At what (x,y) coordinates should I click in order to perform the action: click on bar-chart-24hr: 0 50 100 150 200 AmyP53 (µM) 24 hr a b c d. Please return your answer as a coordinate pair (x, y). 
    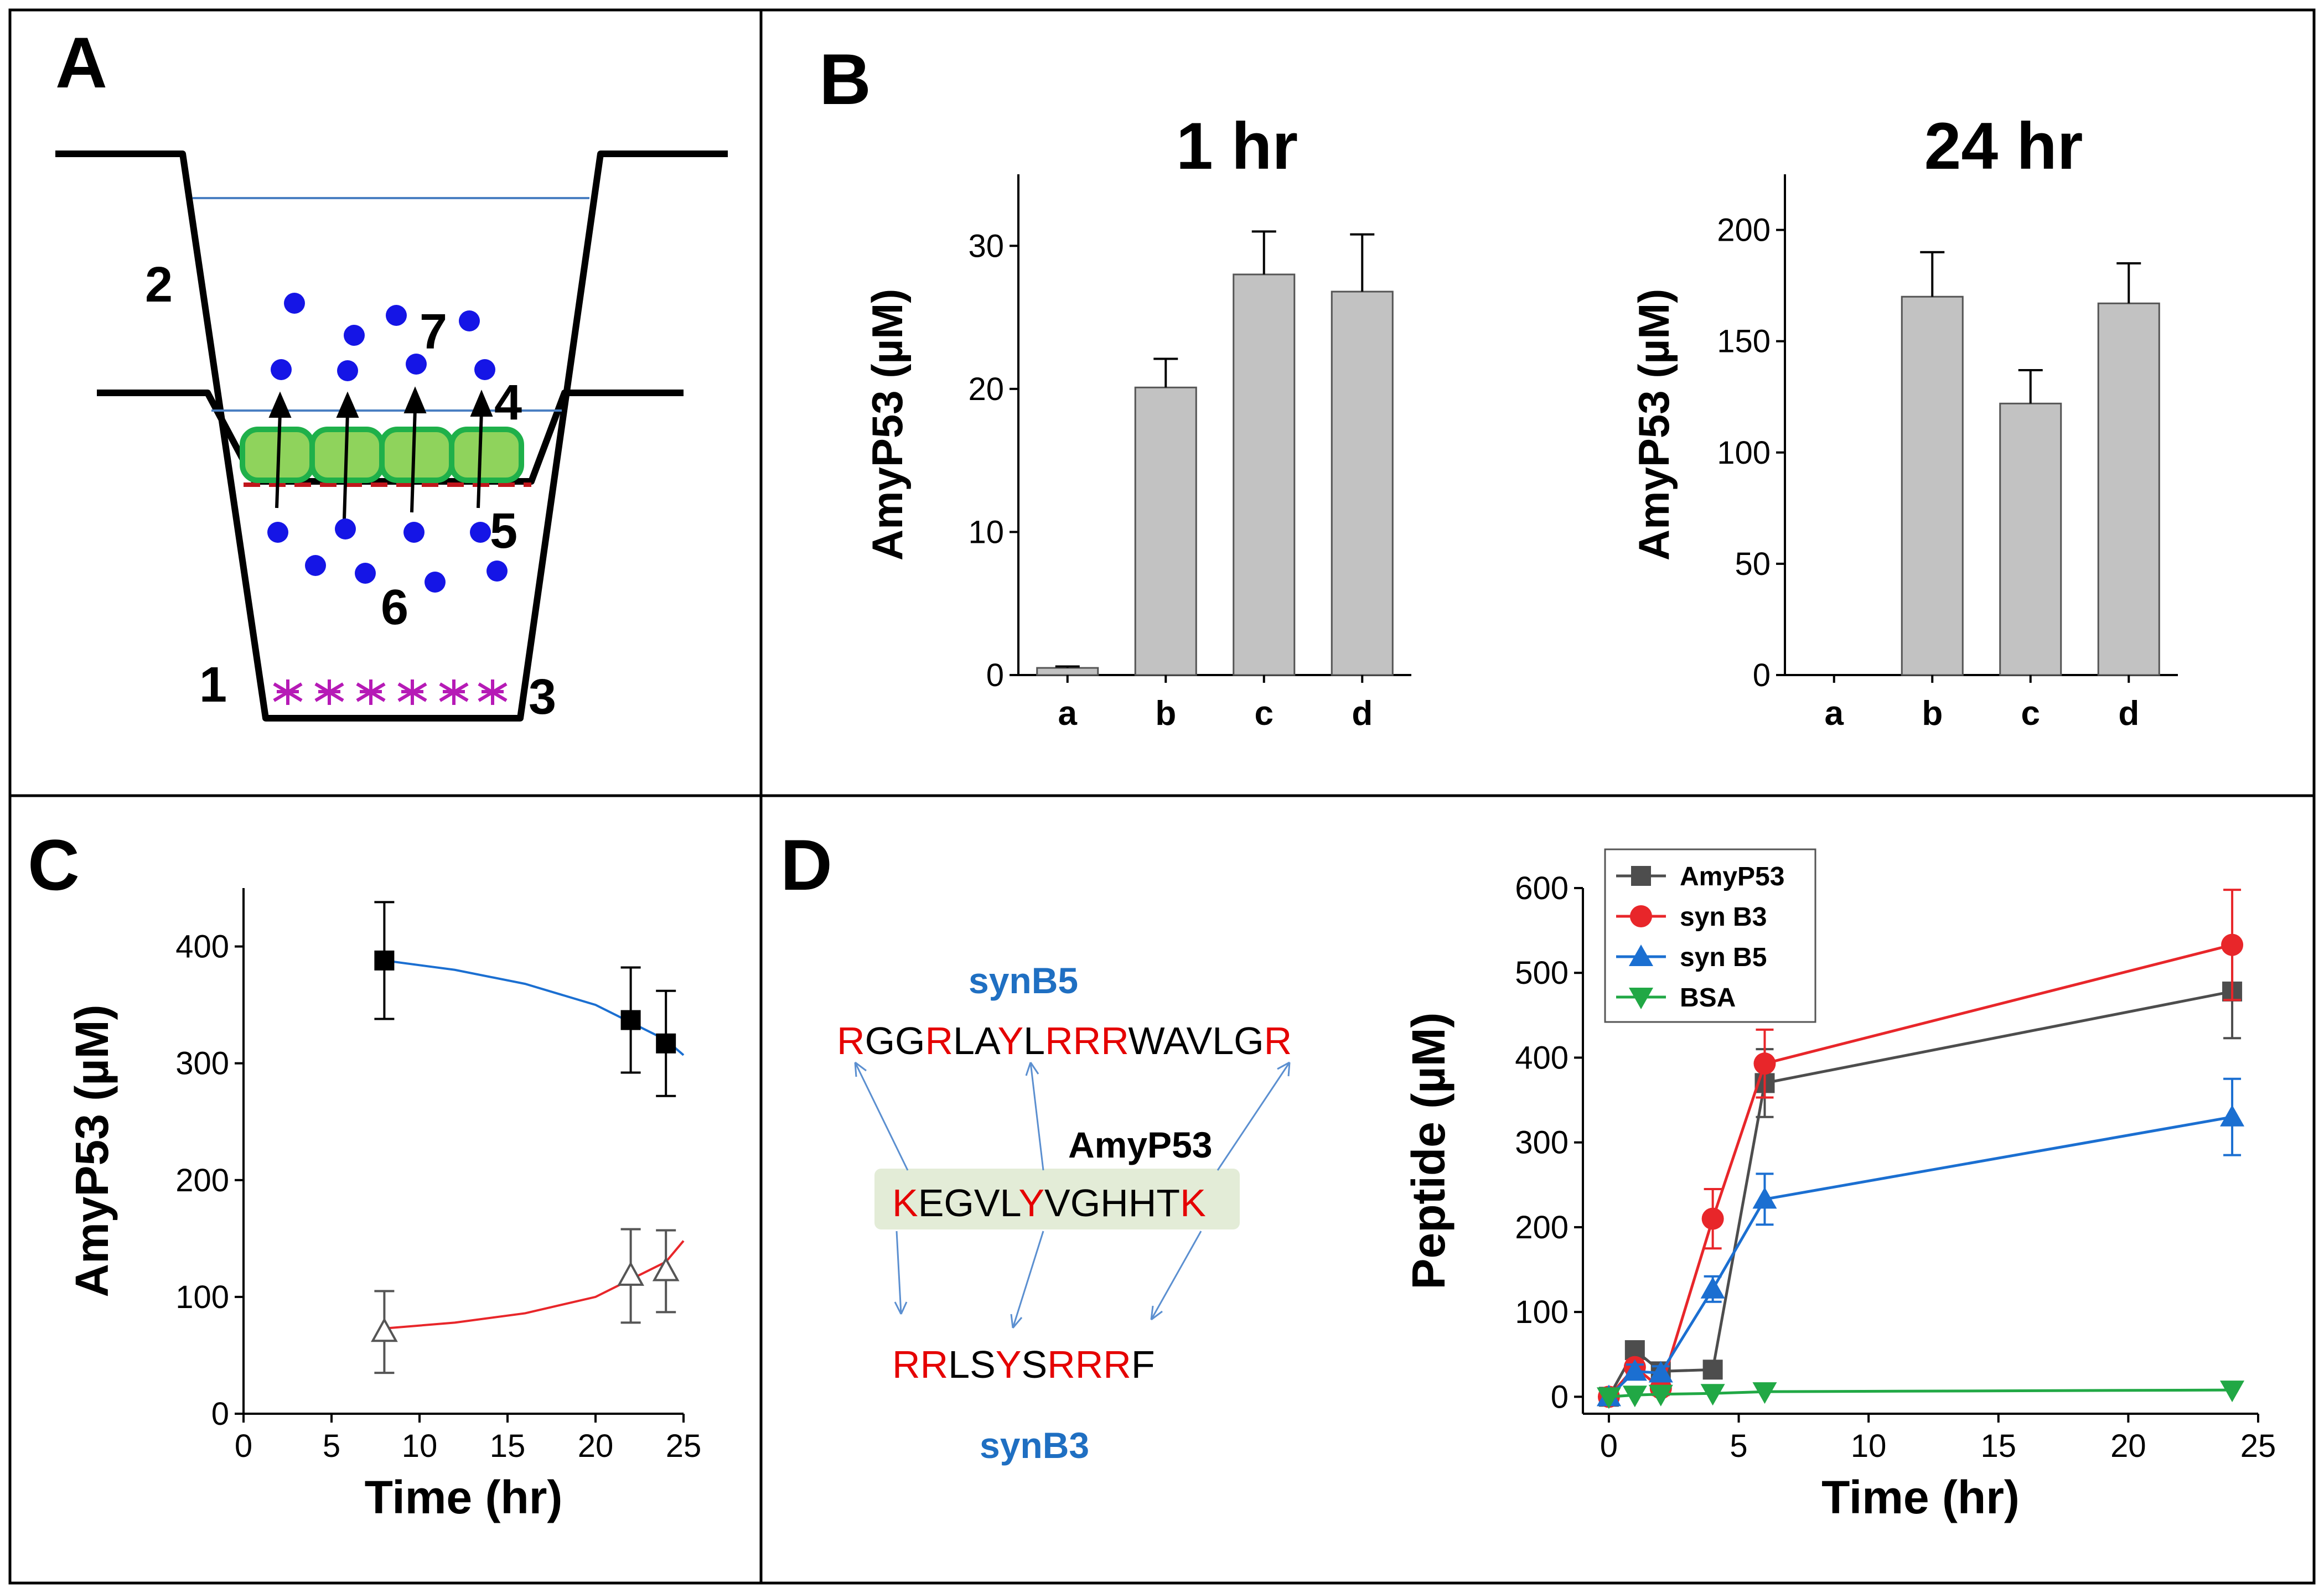
    Looking at the image, I should click on (1903, 421).